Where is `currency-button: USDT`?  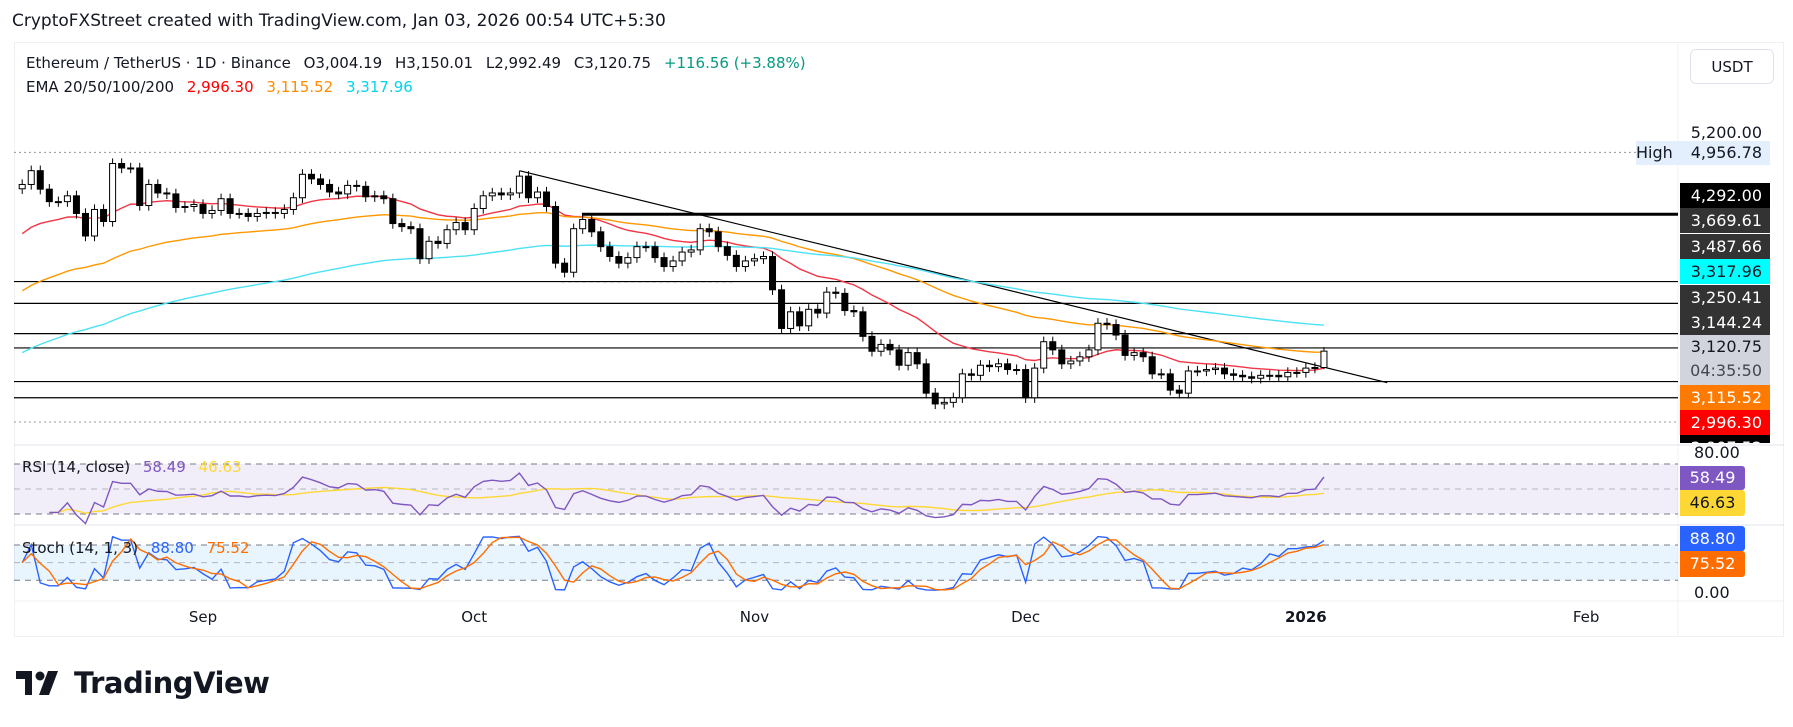 currency-button: USDT is located at coordinates (1732, 66).